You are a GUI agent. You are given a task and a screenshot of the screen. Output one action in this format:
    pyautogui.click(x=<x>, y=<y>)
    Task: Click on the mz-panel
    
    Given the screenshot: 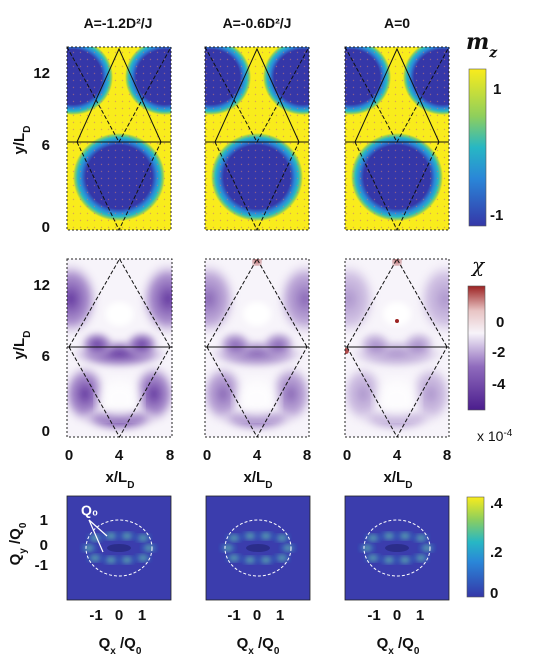 What is the action you would take?
    pyautogui.click(x=397, y=138)
    